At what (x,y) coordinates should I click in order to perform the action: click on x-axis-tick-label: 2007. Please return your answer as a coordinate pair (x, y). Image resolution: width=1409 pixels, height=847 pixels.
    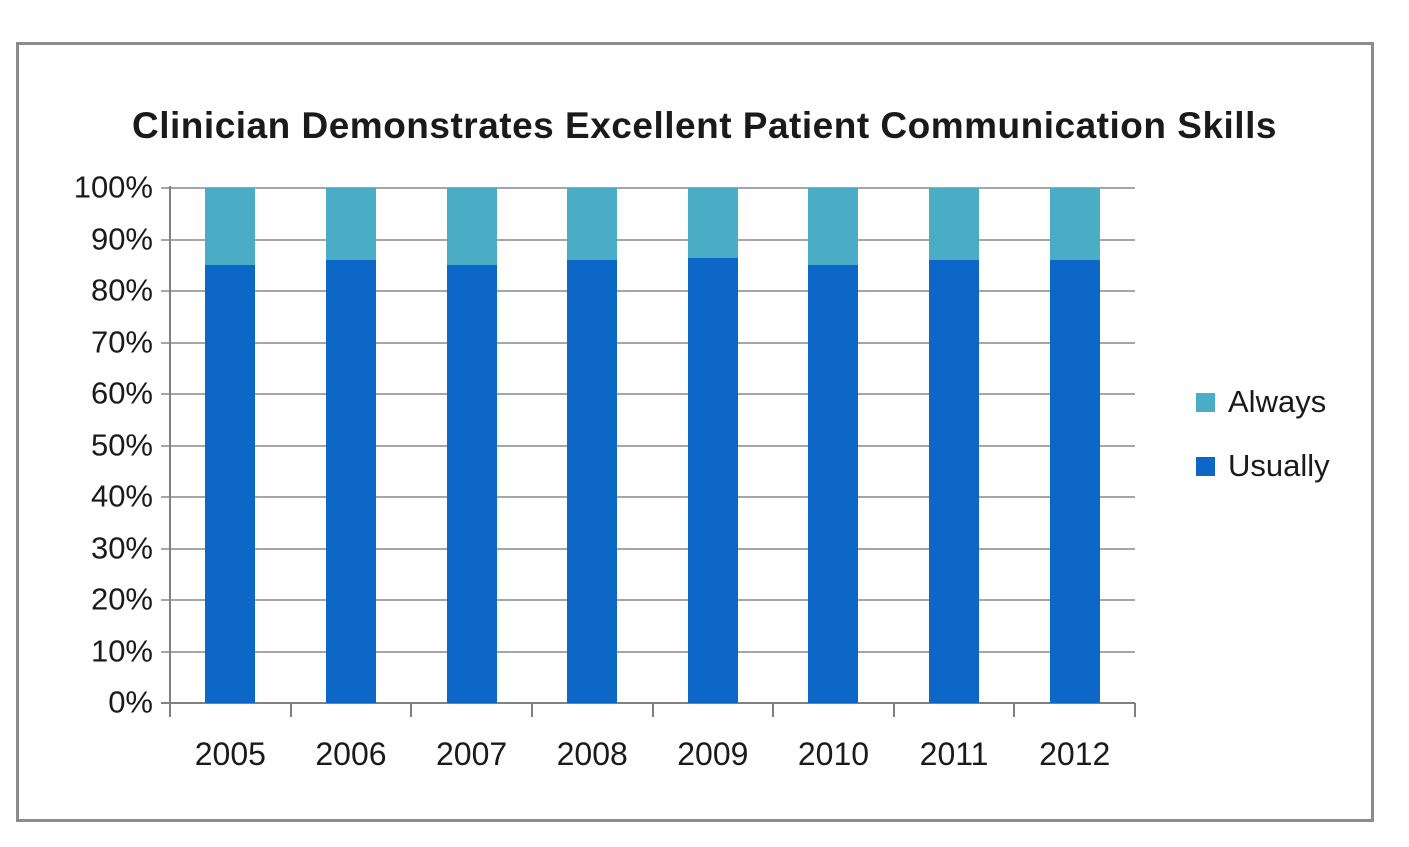
    Looking at the image, I should click on (471, 754).